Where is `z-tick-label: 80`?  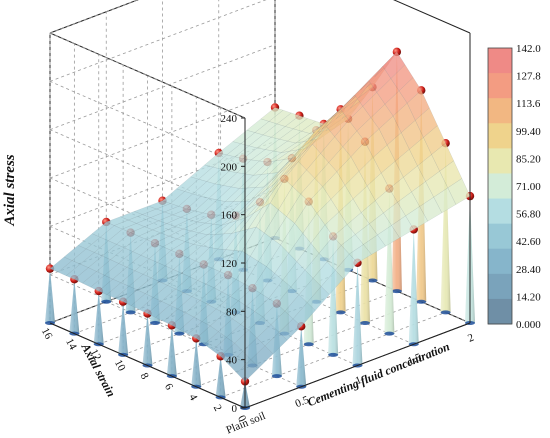
z-tick-label: 80 is located at coordinates (232, 312).